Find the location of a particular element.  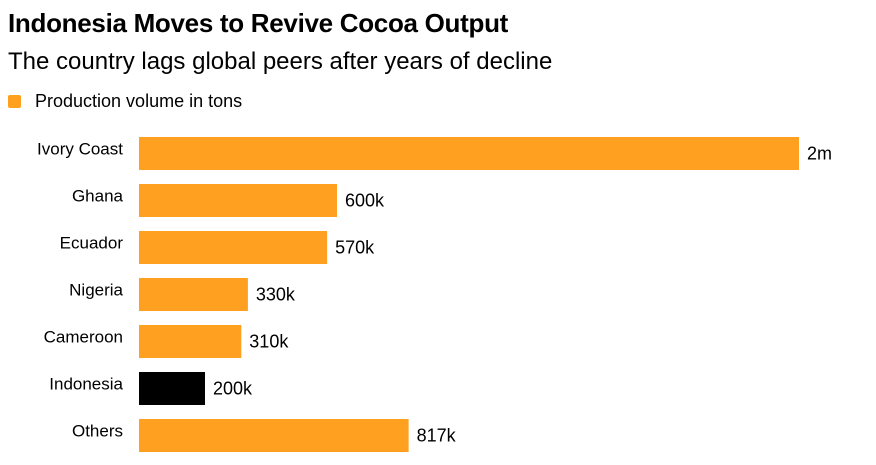

value-label-cameroon: 310k is located at coordinates (269, 341).